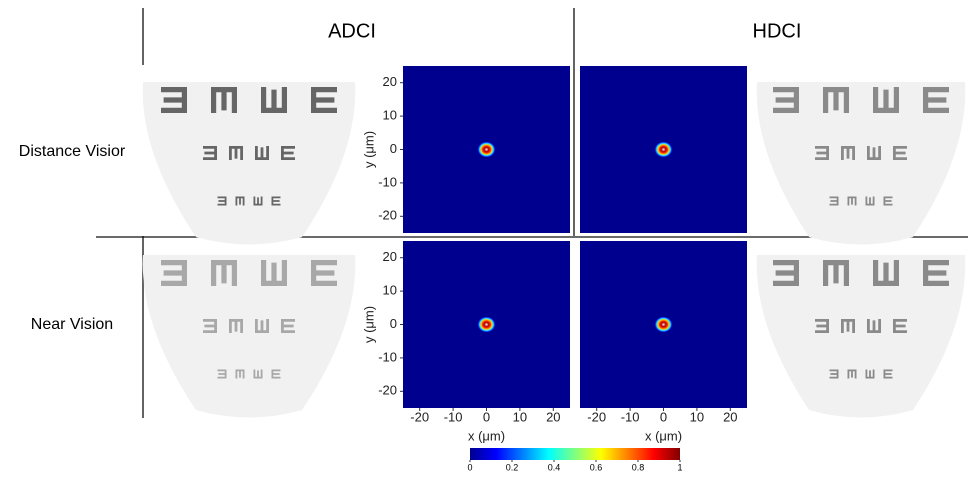 The image size is (968, 477). I want to click on y-tick-label: 10, so click(390, 115).